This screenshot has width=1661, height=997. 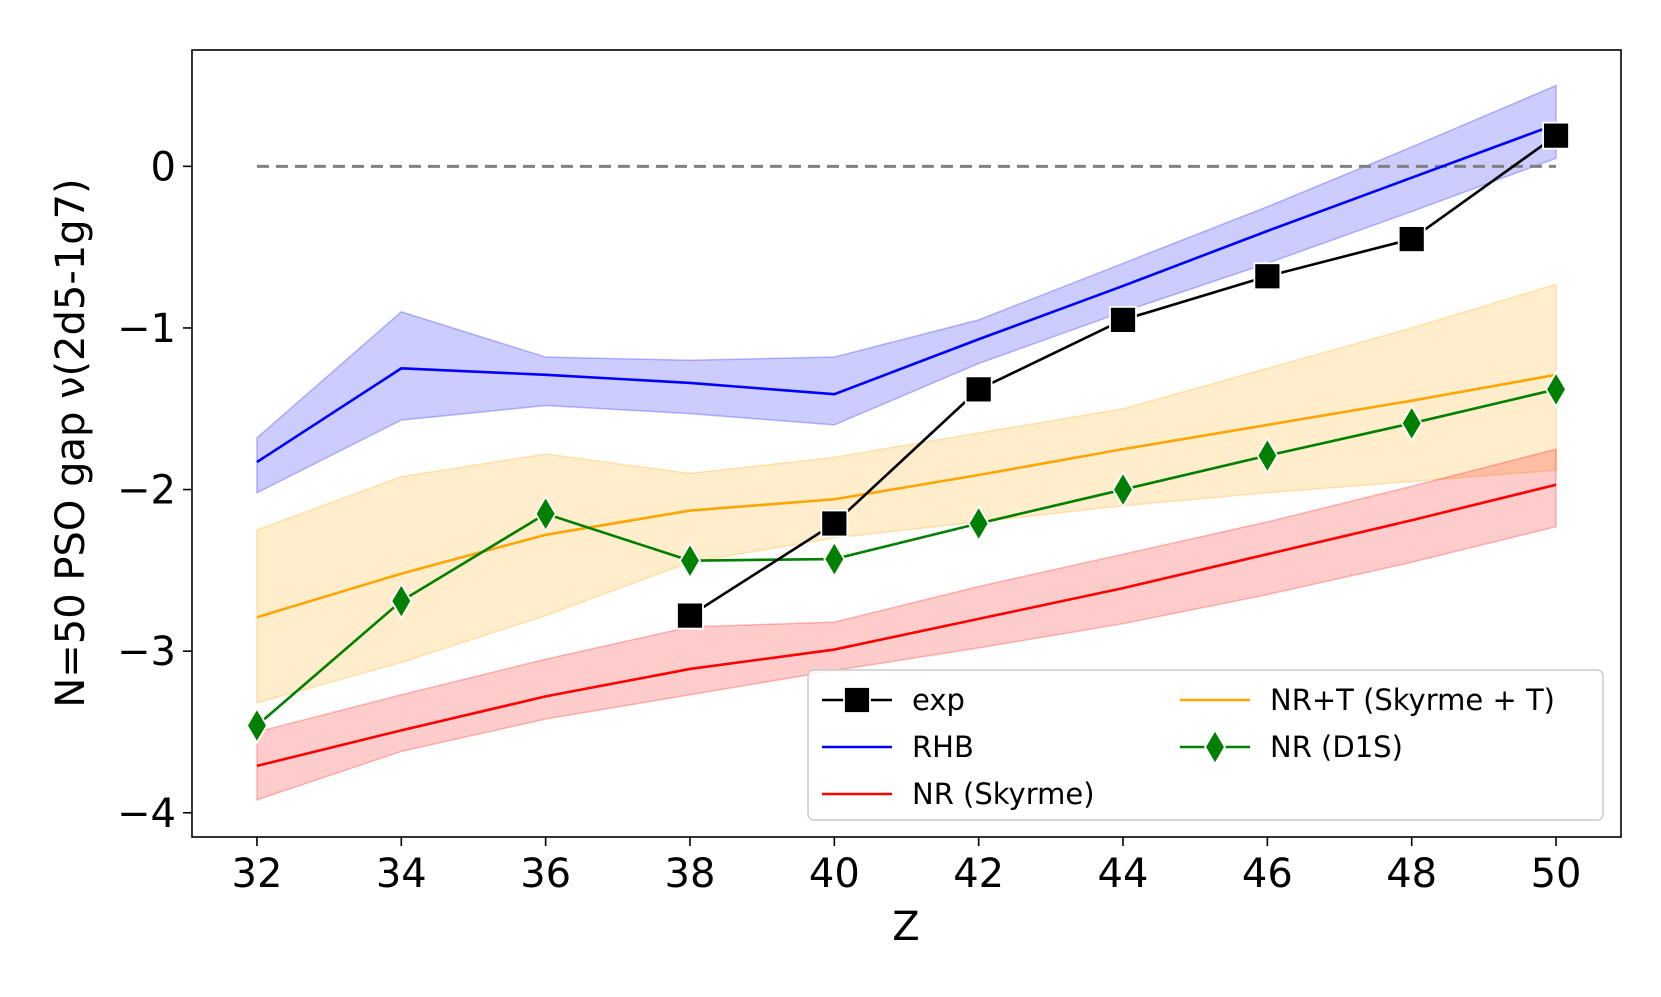 What do you see at coordinates (146, 329) in the screenshot?
I see `y-tick-label: −1` at bounding box center [146, 329].